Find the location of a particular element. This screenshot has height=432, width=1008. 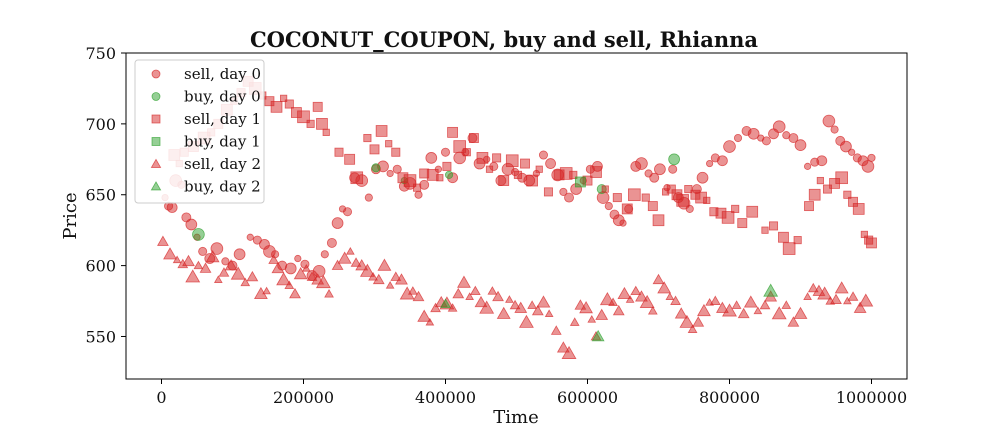

y-tick-label: 650 is located at coordinates (100, 195).